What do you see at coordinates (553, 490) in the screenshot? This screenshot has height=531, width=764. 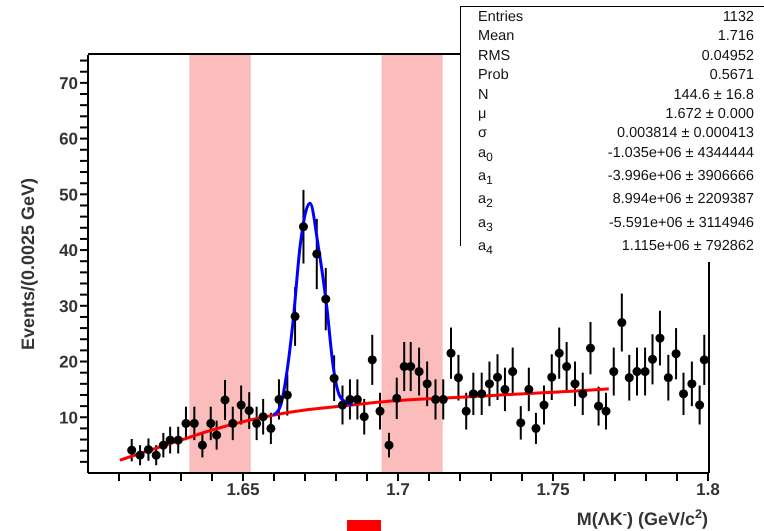 I see `x-tick-label: 1.75` at bounding box center [553, 490].